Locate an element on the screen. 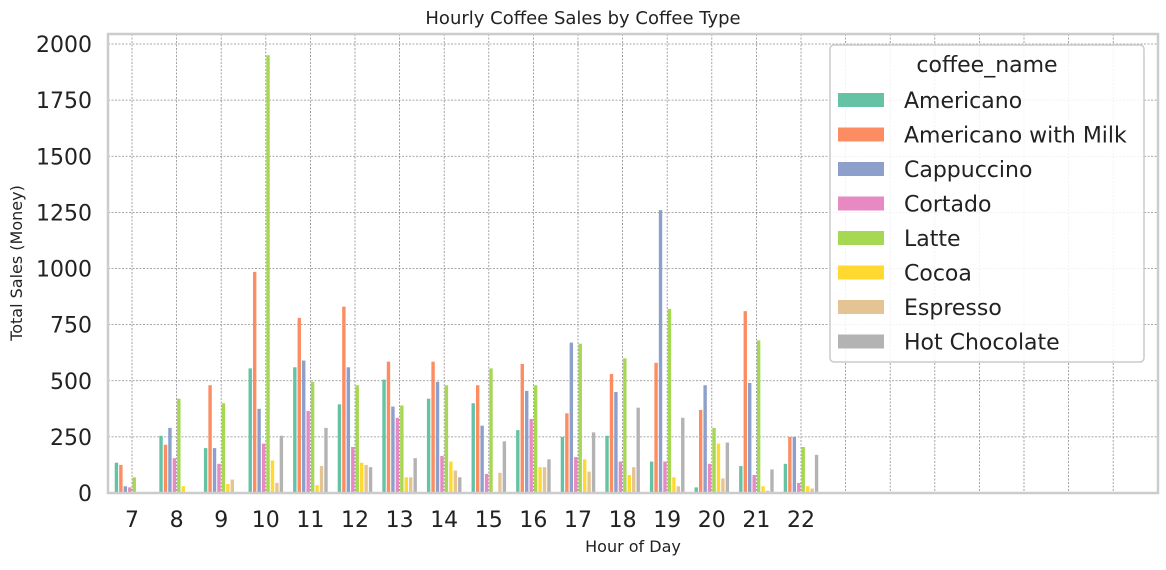 The height and width of the screenshot is (570, 1166). y-axis-label: Total Sales (Money) is located at coordinates (16, 263).